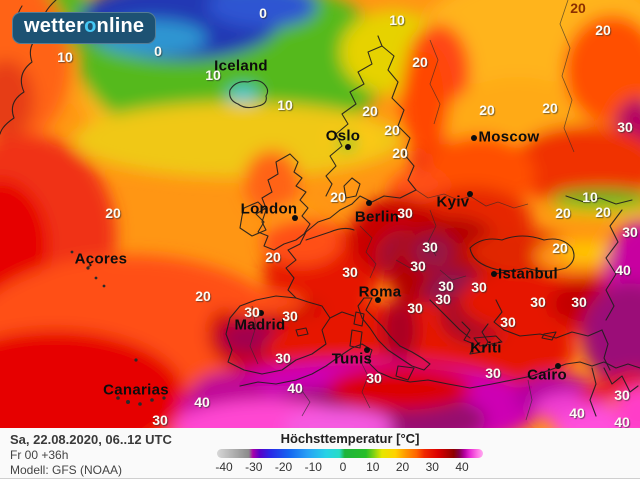  What do you see at coordinates (118, 328) in the screenshot?
I see `island-specks` at bounding box center [118, 328].